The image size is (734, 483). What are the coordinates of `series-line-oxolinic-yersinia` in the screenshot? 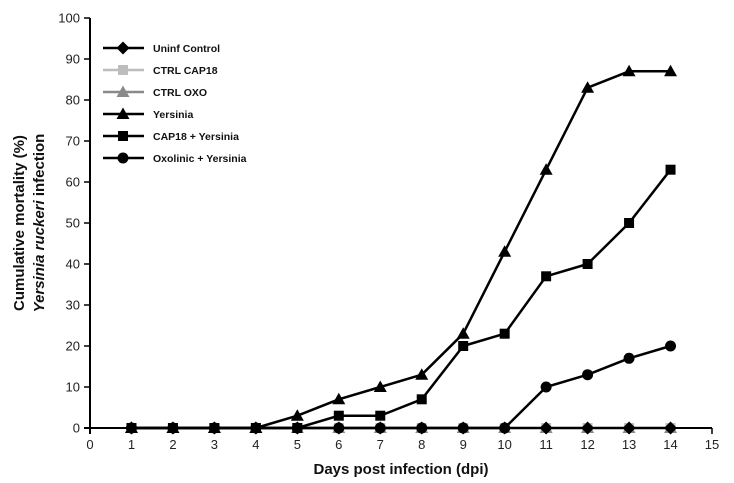 It's located at (401, 387).